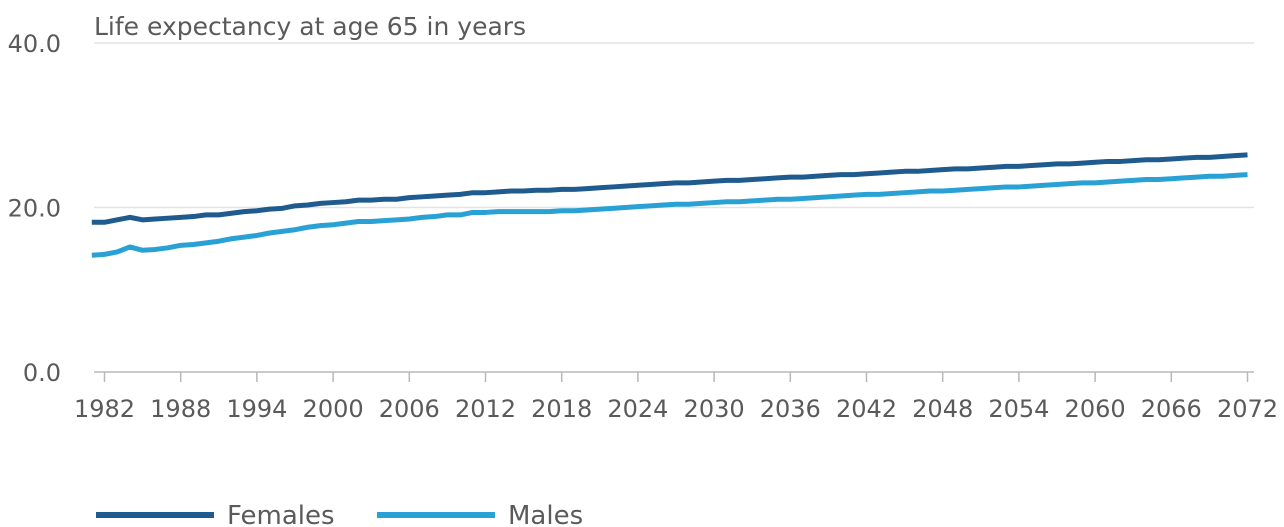 This screenshot has height=527, width=1284. Describe the element at coordinates (790, 409) in the screenshot. I see `x-tick-label: 2036` at that location.